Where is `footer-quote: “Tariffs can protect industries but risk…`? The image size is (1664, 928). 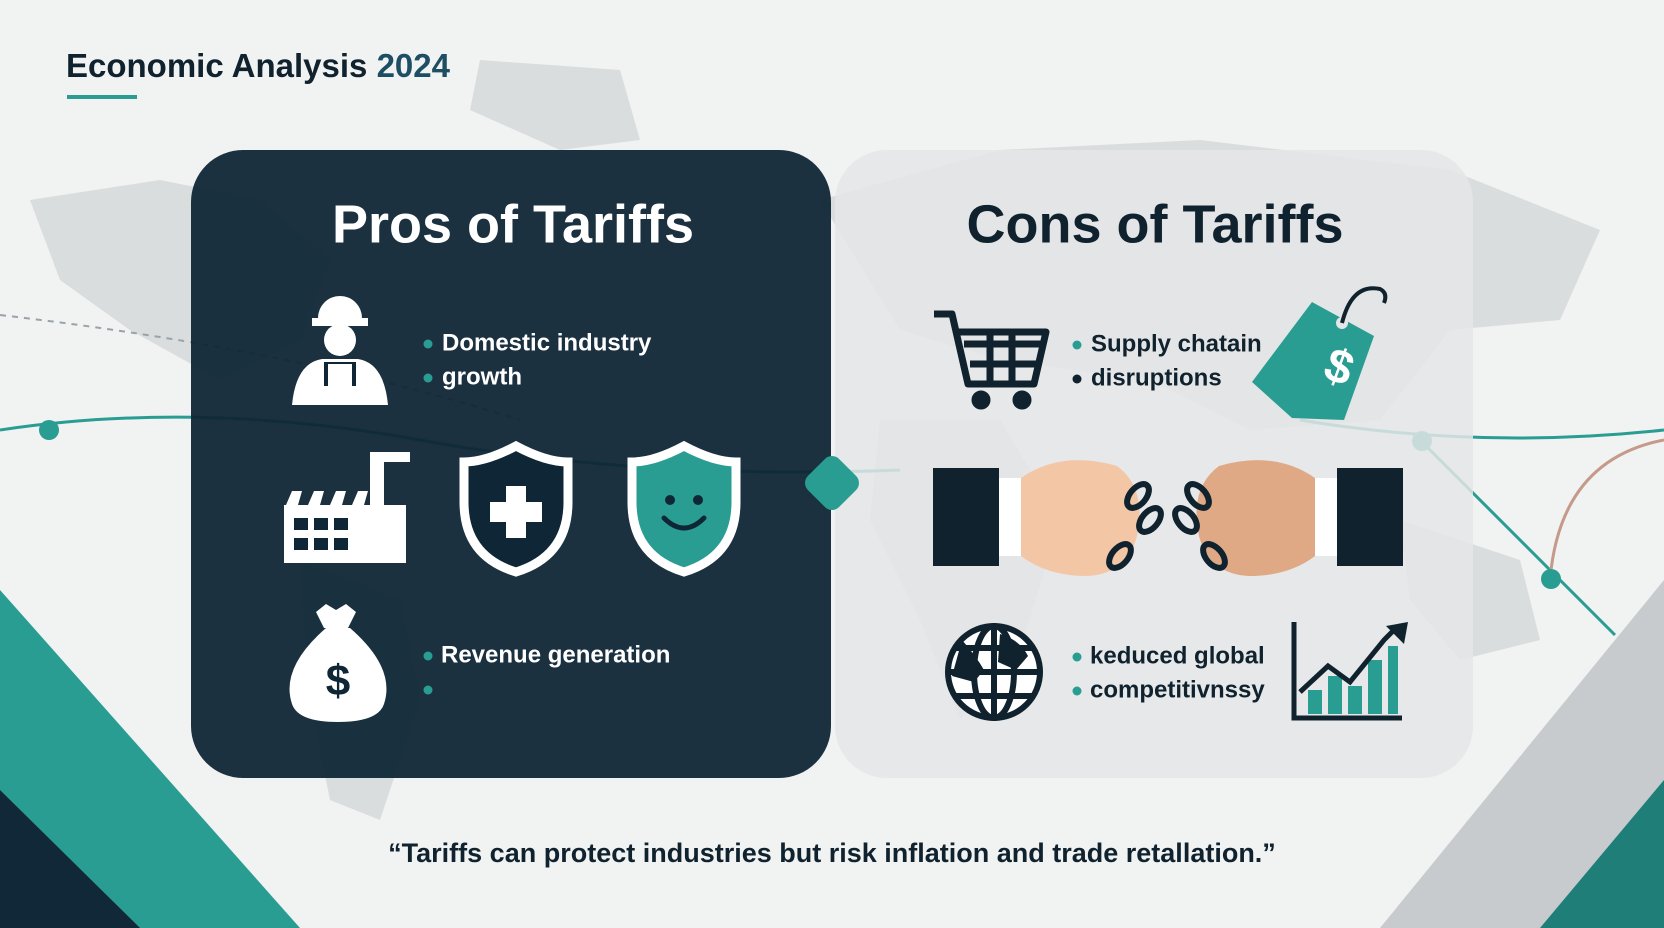
footer-quote: “Tariffs can protect industries but risk… is located at coordinates (832, 853).